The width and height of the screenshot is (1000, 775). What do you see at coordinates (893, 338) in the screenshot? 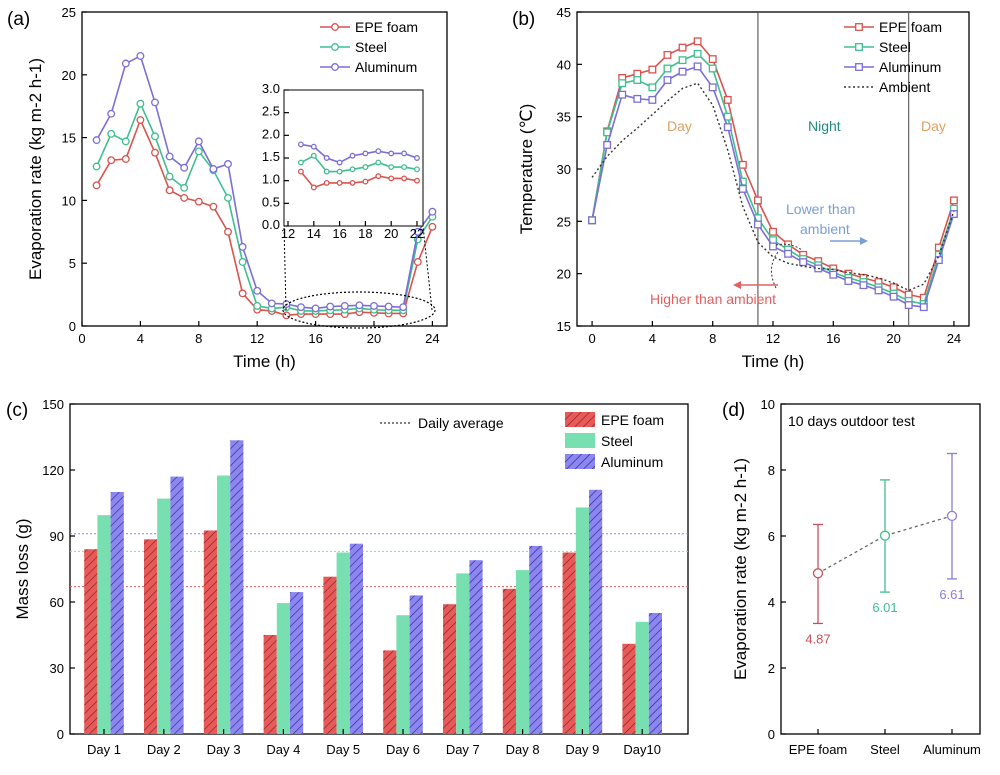
I see `b-x-tick-label: 20` at bounding box center [893, 338].